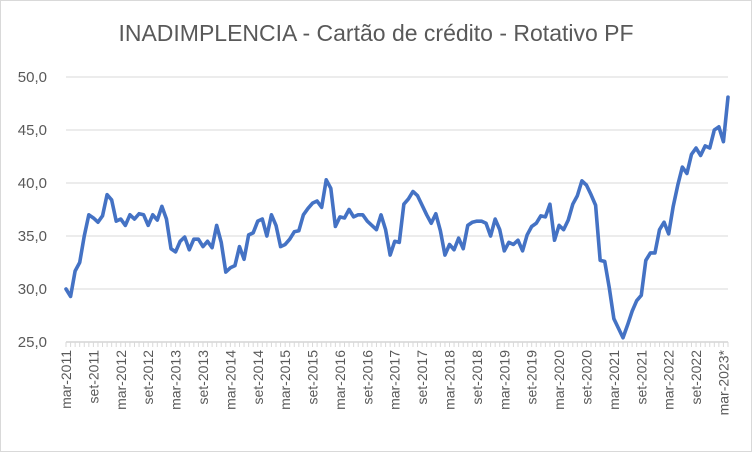 Image resolution: width=752 pixels, height=452 pixels. I want to click on x-tick-label: set-2021, so click(641, 377).